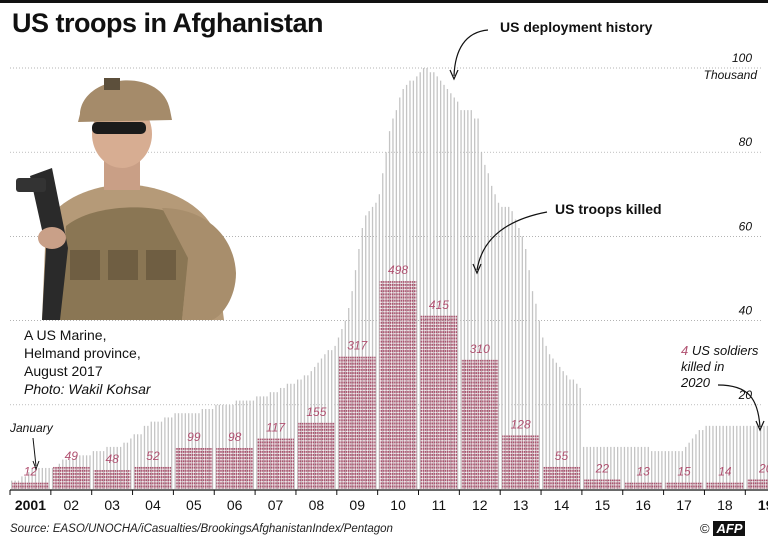 Image resolution: width=768 pixels, height=547 pixels. Describe the element at coordinates (235, 437) in the screenshot. I see `killed-value-label: 98` at that location.